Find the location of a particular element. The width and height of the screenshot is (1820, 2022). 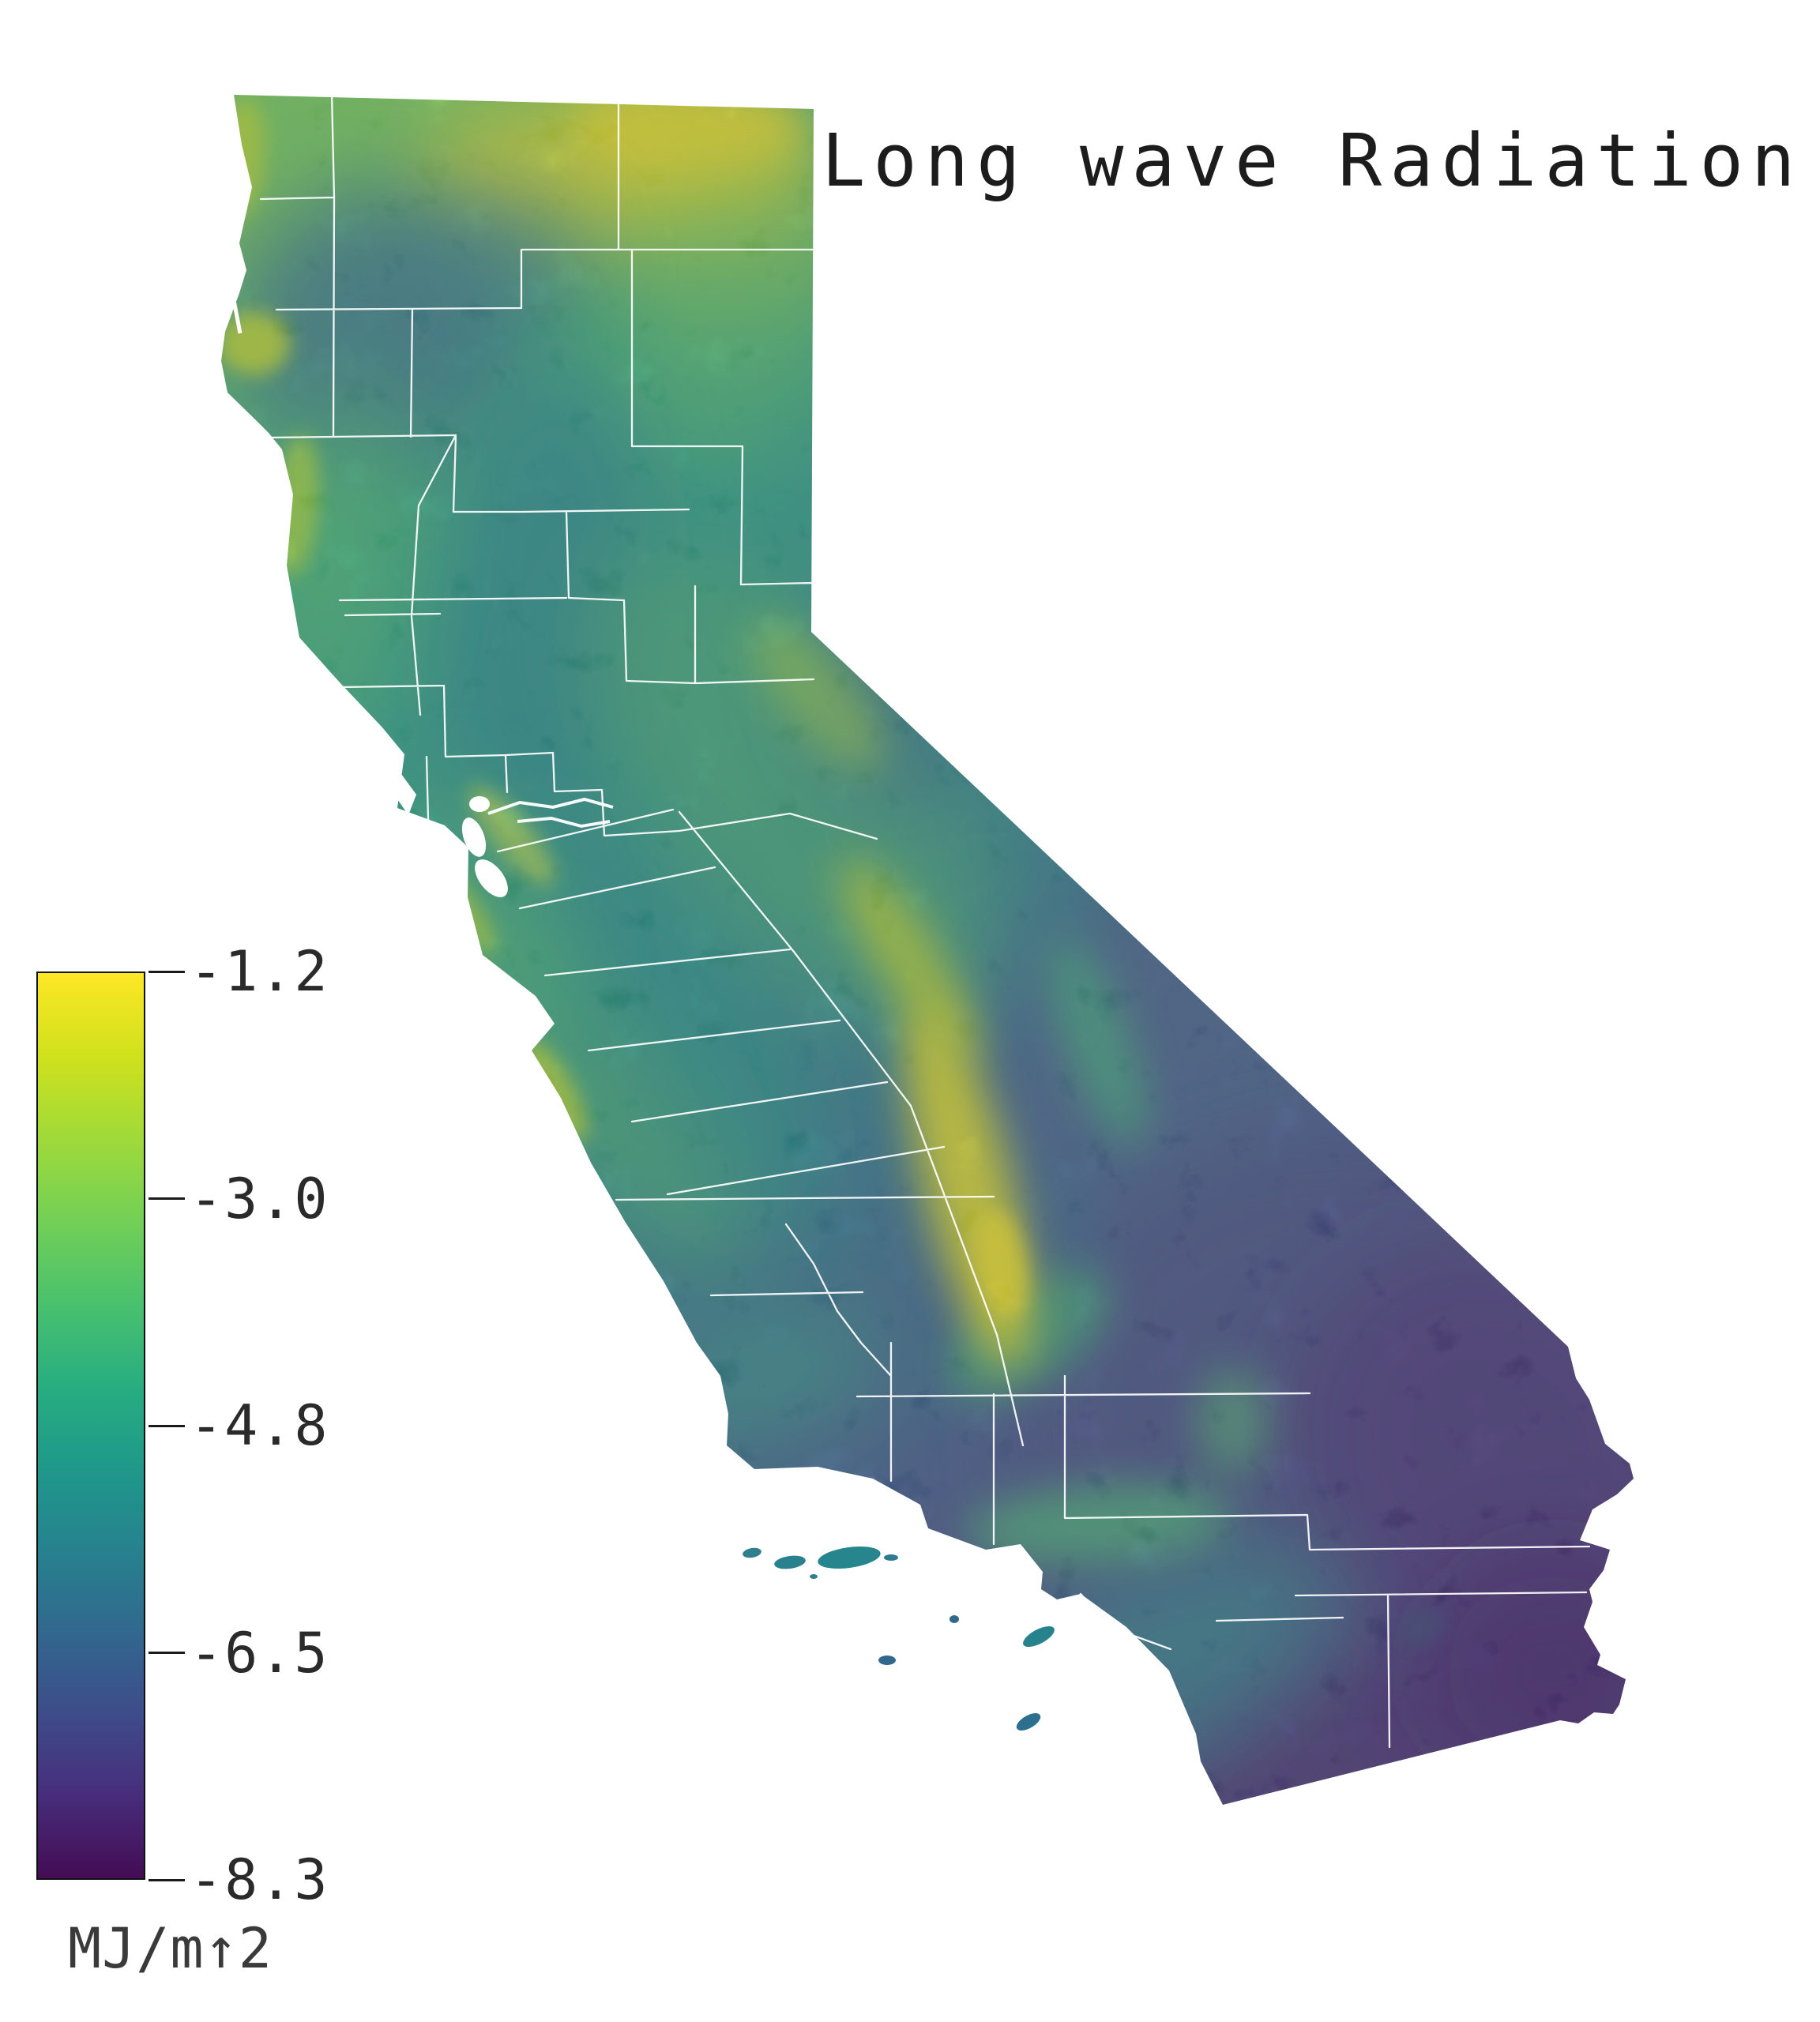

colorbar-tick-label: -1.2 is located at coordinates (259, 971).